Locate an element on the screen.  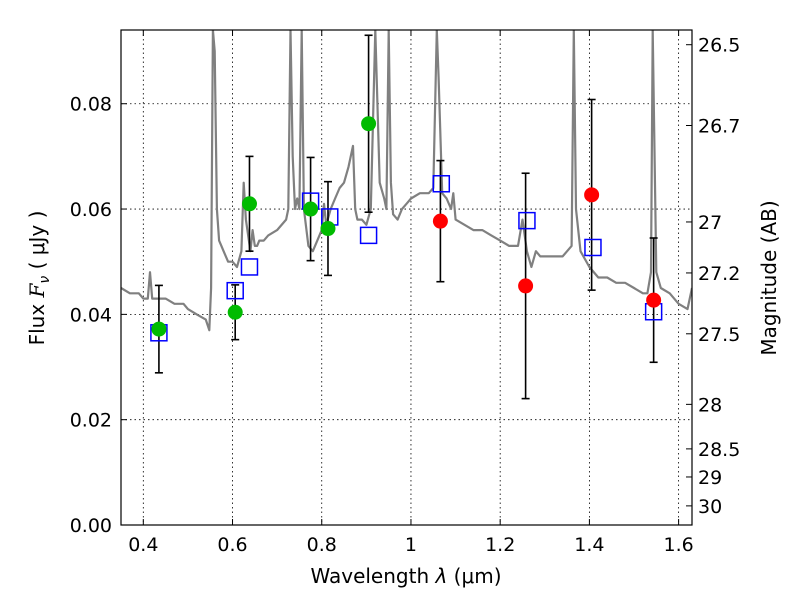
x-tick-label: 1.4 is located at coordinates (589, 545).